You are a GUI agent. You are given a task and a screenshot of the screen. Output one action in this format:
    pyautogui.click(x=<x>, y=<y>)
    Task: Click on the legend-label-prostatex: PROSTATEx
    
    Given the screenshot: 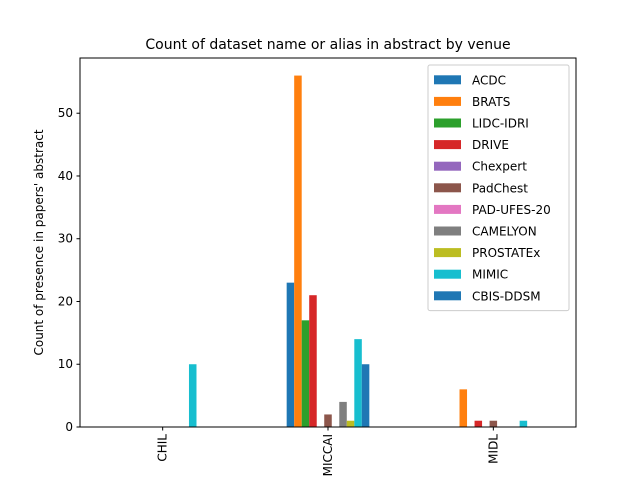 What is the action you would take?
    pyautogui.click(x=506, y=253)
    